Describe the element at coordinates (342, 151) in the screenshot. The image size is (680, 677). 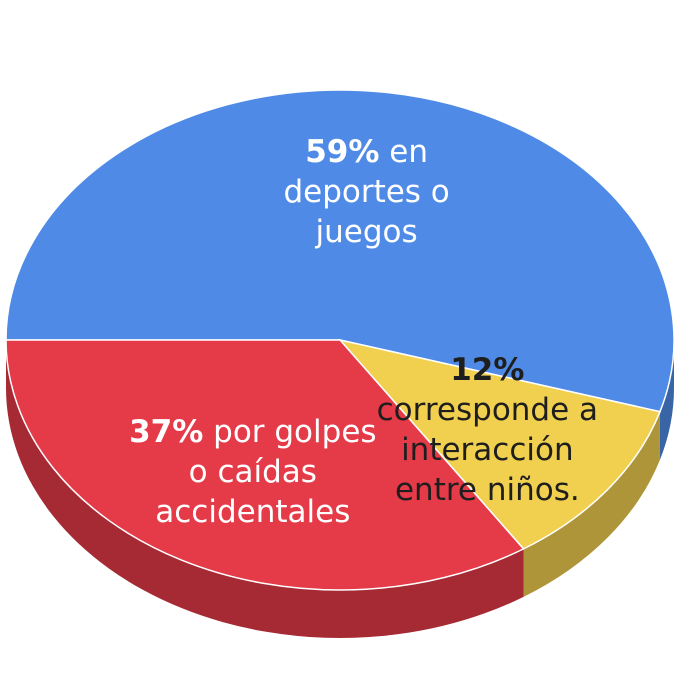
I see `value-label: 59%` at that location.